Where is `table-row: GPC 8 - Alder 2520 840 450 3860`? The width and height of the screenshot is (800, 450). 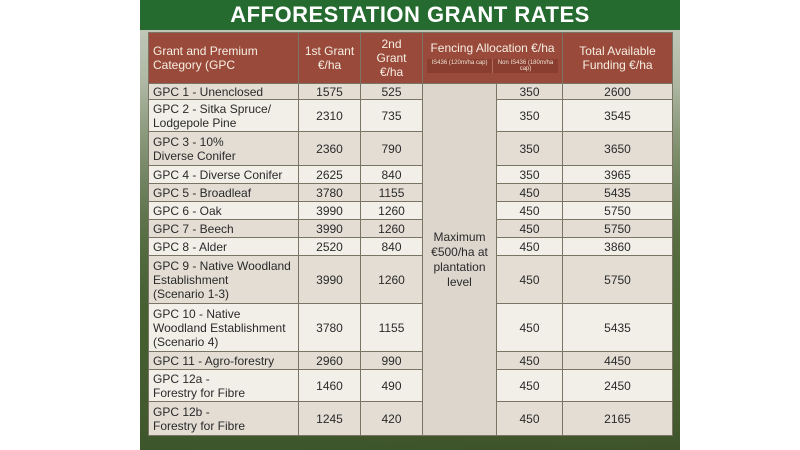
table-row: GPC 8 - Alder 2520 840 450 3860 is located at coordinates (411, 246).